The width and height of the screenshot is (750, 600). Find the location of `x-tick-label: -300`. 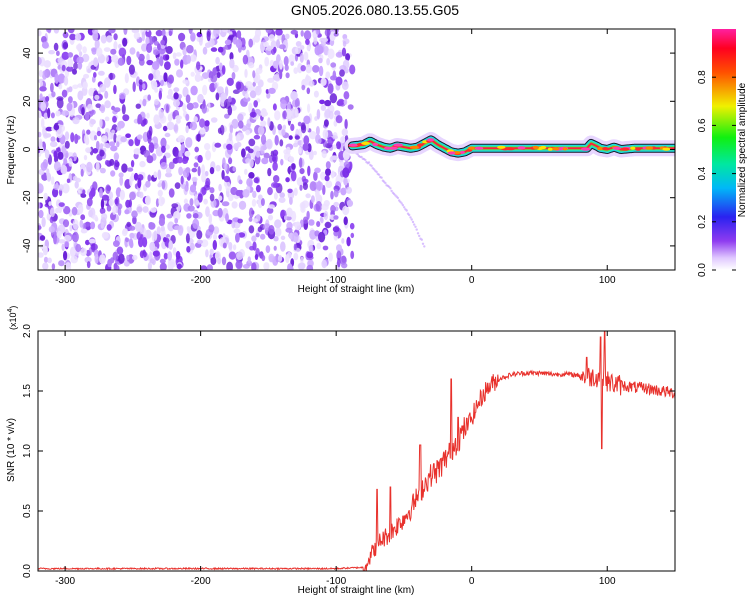

x-tick-label: -300 is located at coordinates (65, 581).